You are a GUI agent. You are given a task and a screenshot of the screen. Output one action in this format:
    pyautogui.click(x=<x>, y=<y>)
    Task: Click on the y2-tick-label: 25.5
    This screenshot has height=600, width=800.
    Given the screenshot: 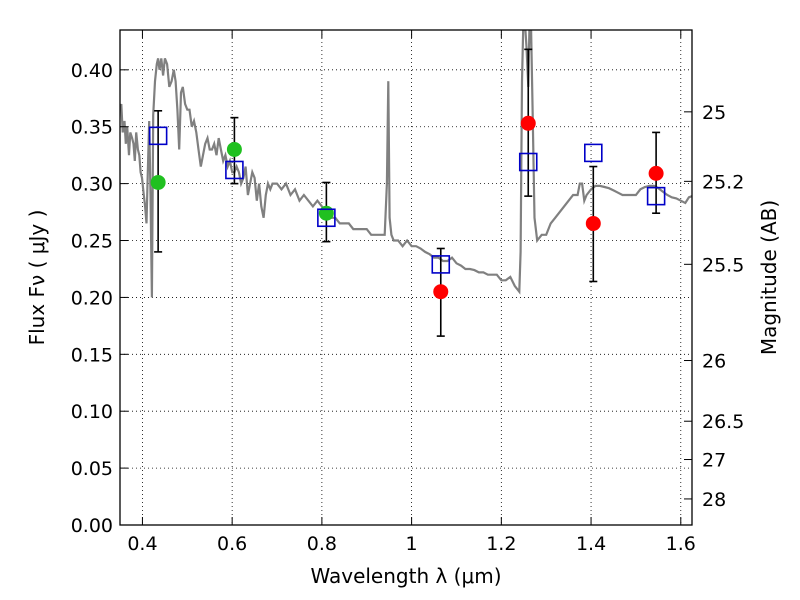 What is the action you would take?
    pyautogui.click(x=723, y=265)
    